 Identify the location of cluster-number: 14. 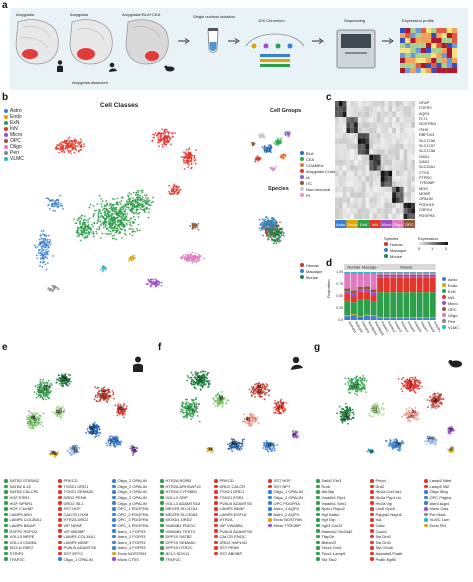
(280, 408).